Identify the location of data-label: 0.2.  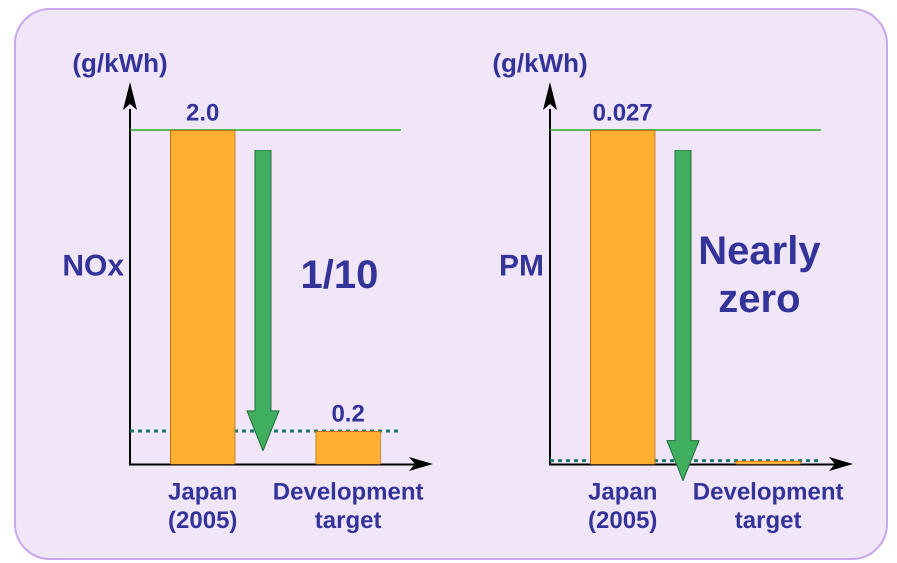
(348, 414).